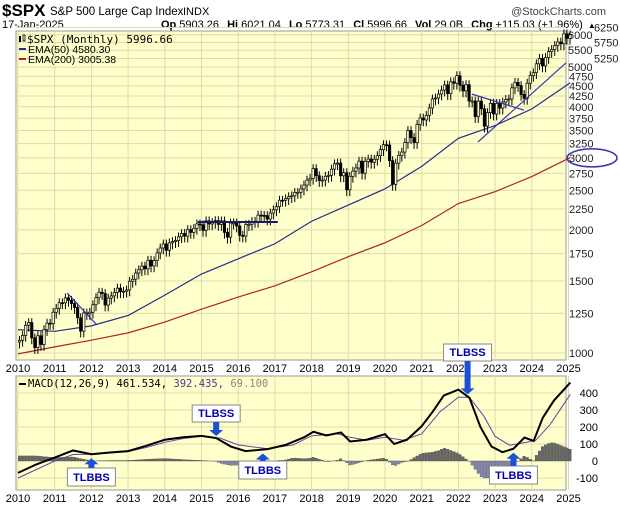  What do you see at coordinates (216, 414) in the screenshot?
I see `annotation-label: TLBSS` at bounding box center [216, 414].